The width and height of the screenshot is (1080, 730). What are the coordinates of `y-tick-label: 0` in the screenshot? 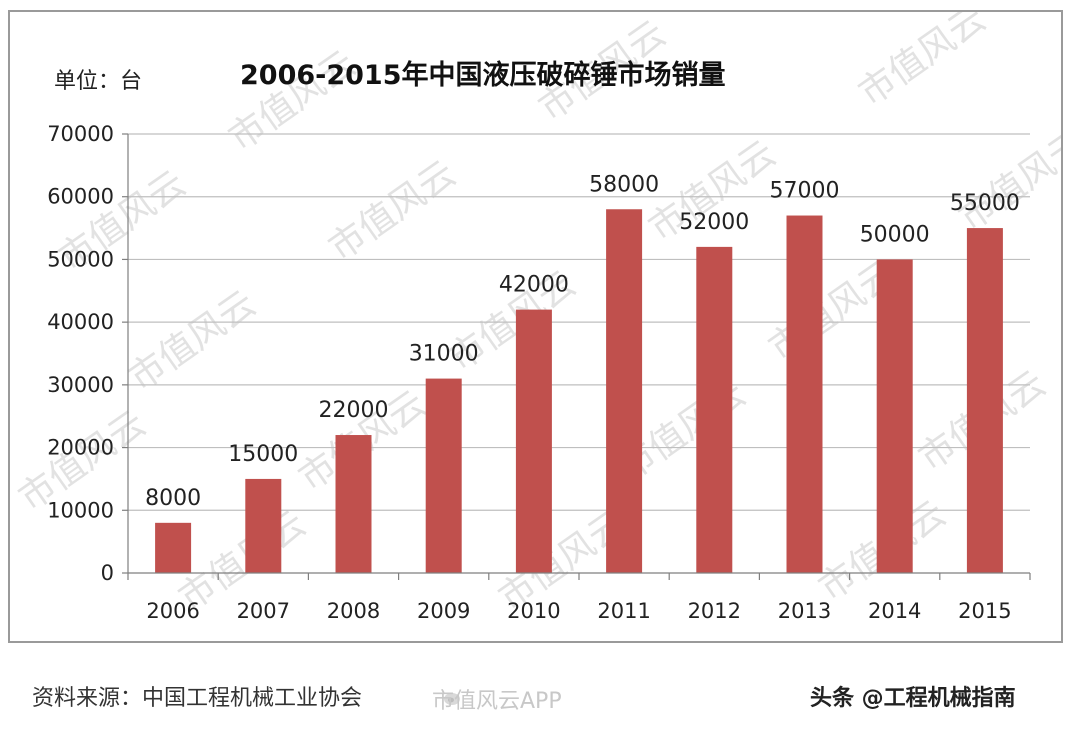 It's located at (107, 573).